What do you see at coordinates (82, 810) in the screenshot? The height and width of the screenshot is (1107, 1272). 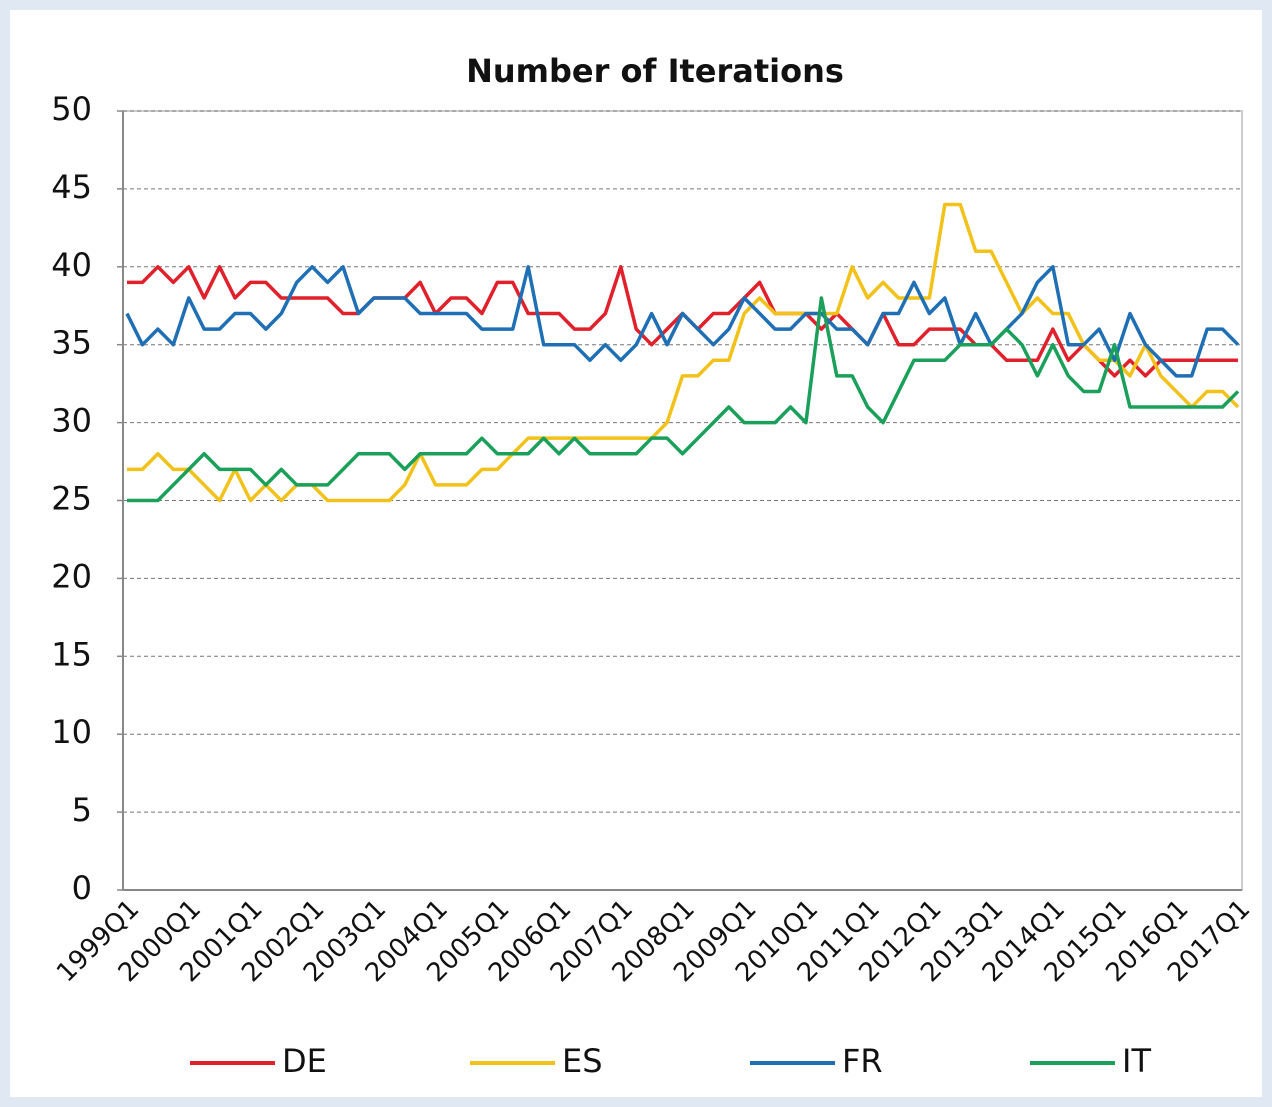 I see `y-tick-label: 5` at bounding box center [82, 810].